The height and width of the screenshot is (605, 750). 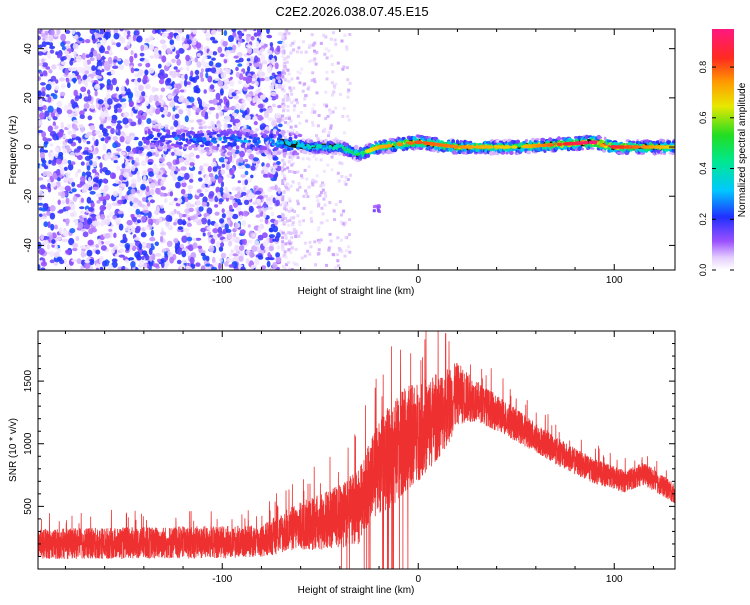 What do you see at coordinates (716, 168) in the screenshot?
I see `colorbar-axes: 0.00.20.40.60.8` at bounding box center [716, 168].